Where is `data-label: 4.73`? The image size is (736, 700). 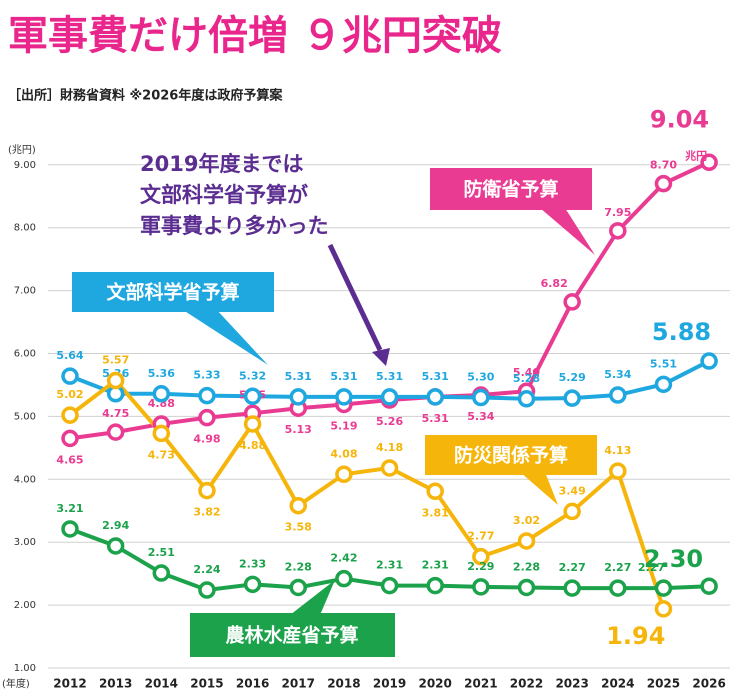
data-label: 4.73 is located at coordinates (161, 454).